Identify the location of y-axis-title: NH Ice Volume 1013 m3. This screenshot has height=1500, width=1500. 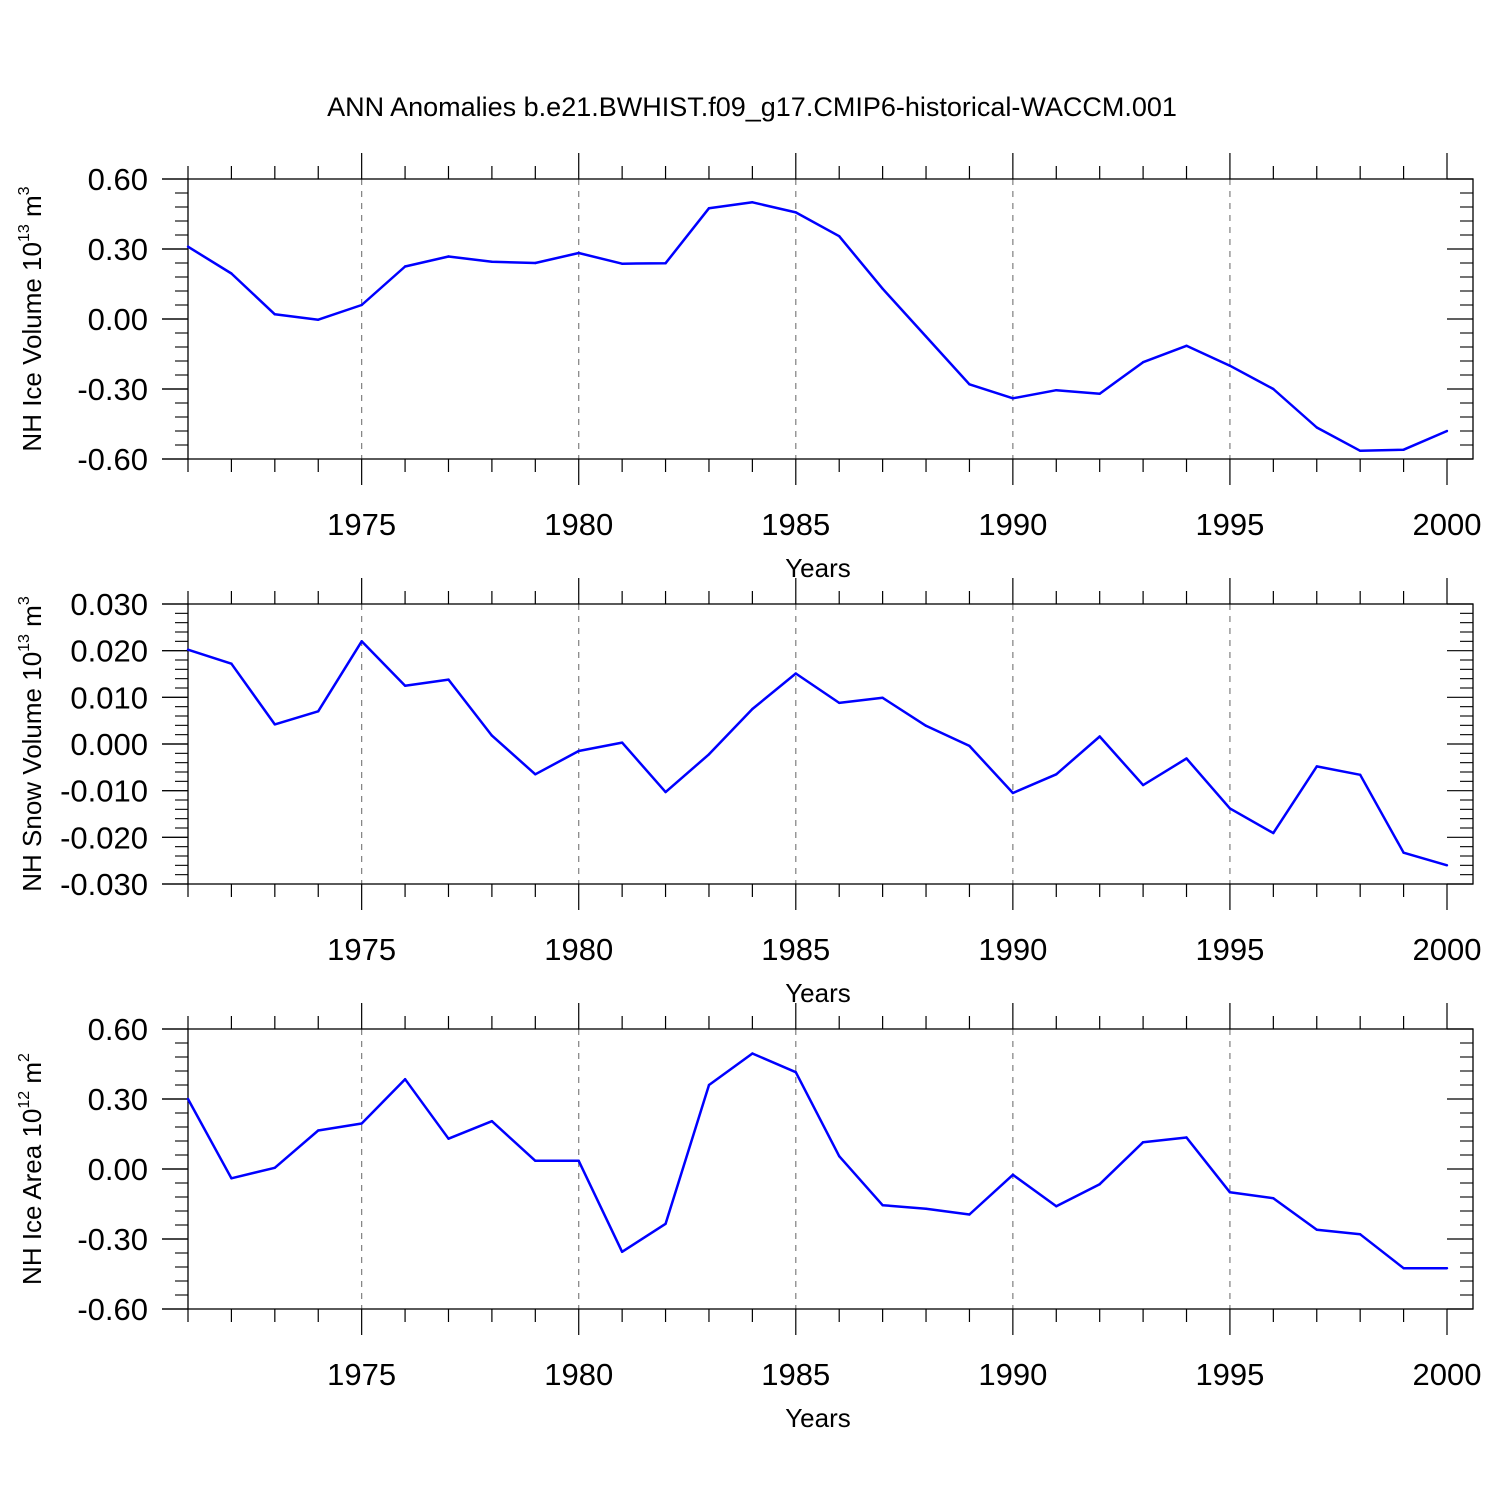
(31, 318).